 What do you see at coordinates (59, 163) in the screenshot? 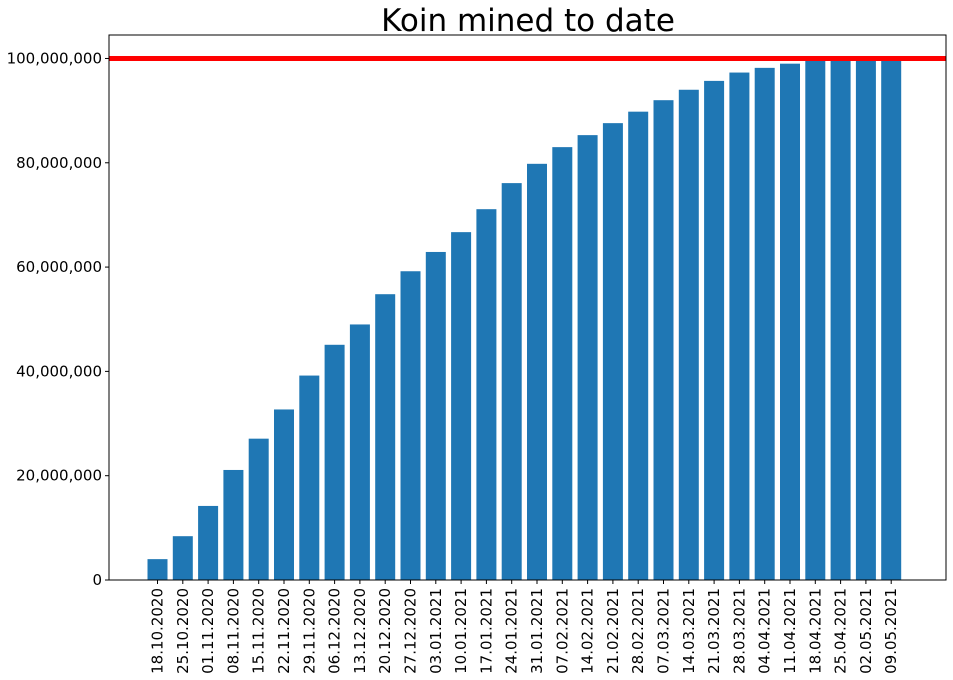
I see `y-tick-label-4: 80,000,000` at bounding box center [59, 163].